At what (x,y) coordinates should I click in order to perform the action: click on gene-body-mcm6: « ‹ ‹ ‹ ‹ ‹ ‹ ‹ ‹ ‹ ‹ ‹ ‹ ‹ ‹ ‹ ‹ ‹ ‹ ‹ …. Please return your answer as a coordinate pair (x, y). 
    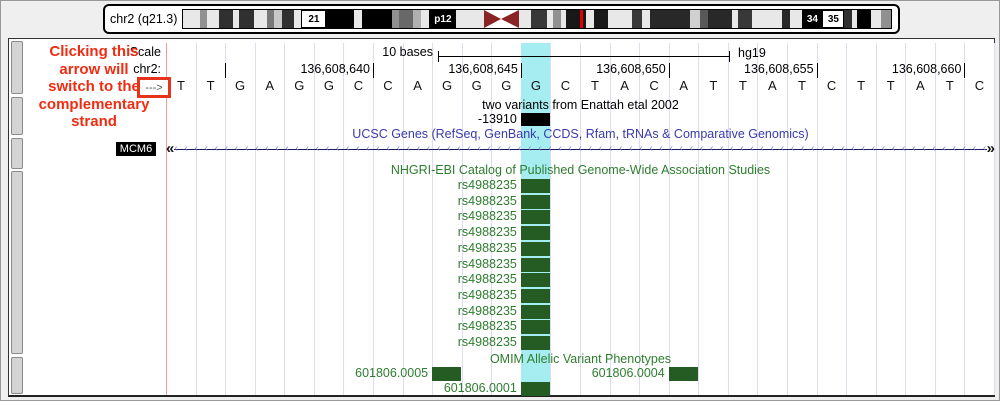
    Looking at the image, I should click on (580, 149).